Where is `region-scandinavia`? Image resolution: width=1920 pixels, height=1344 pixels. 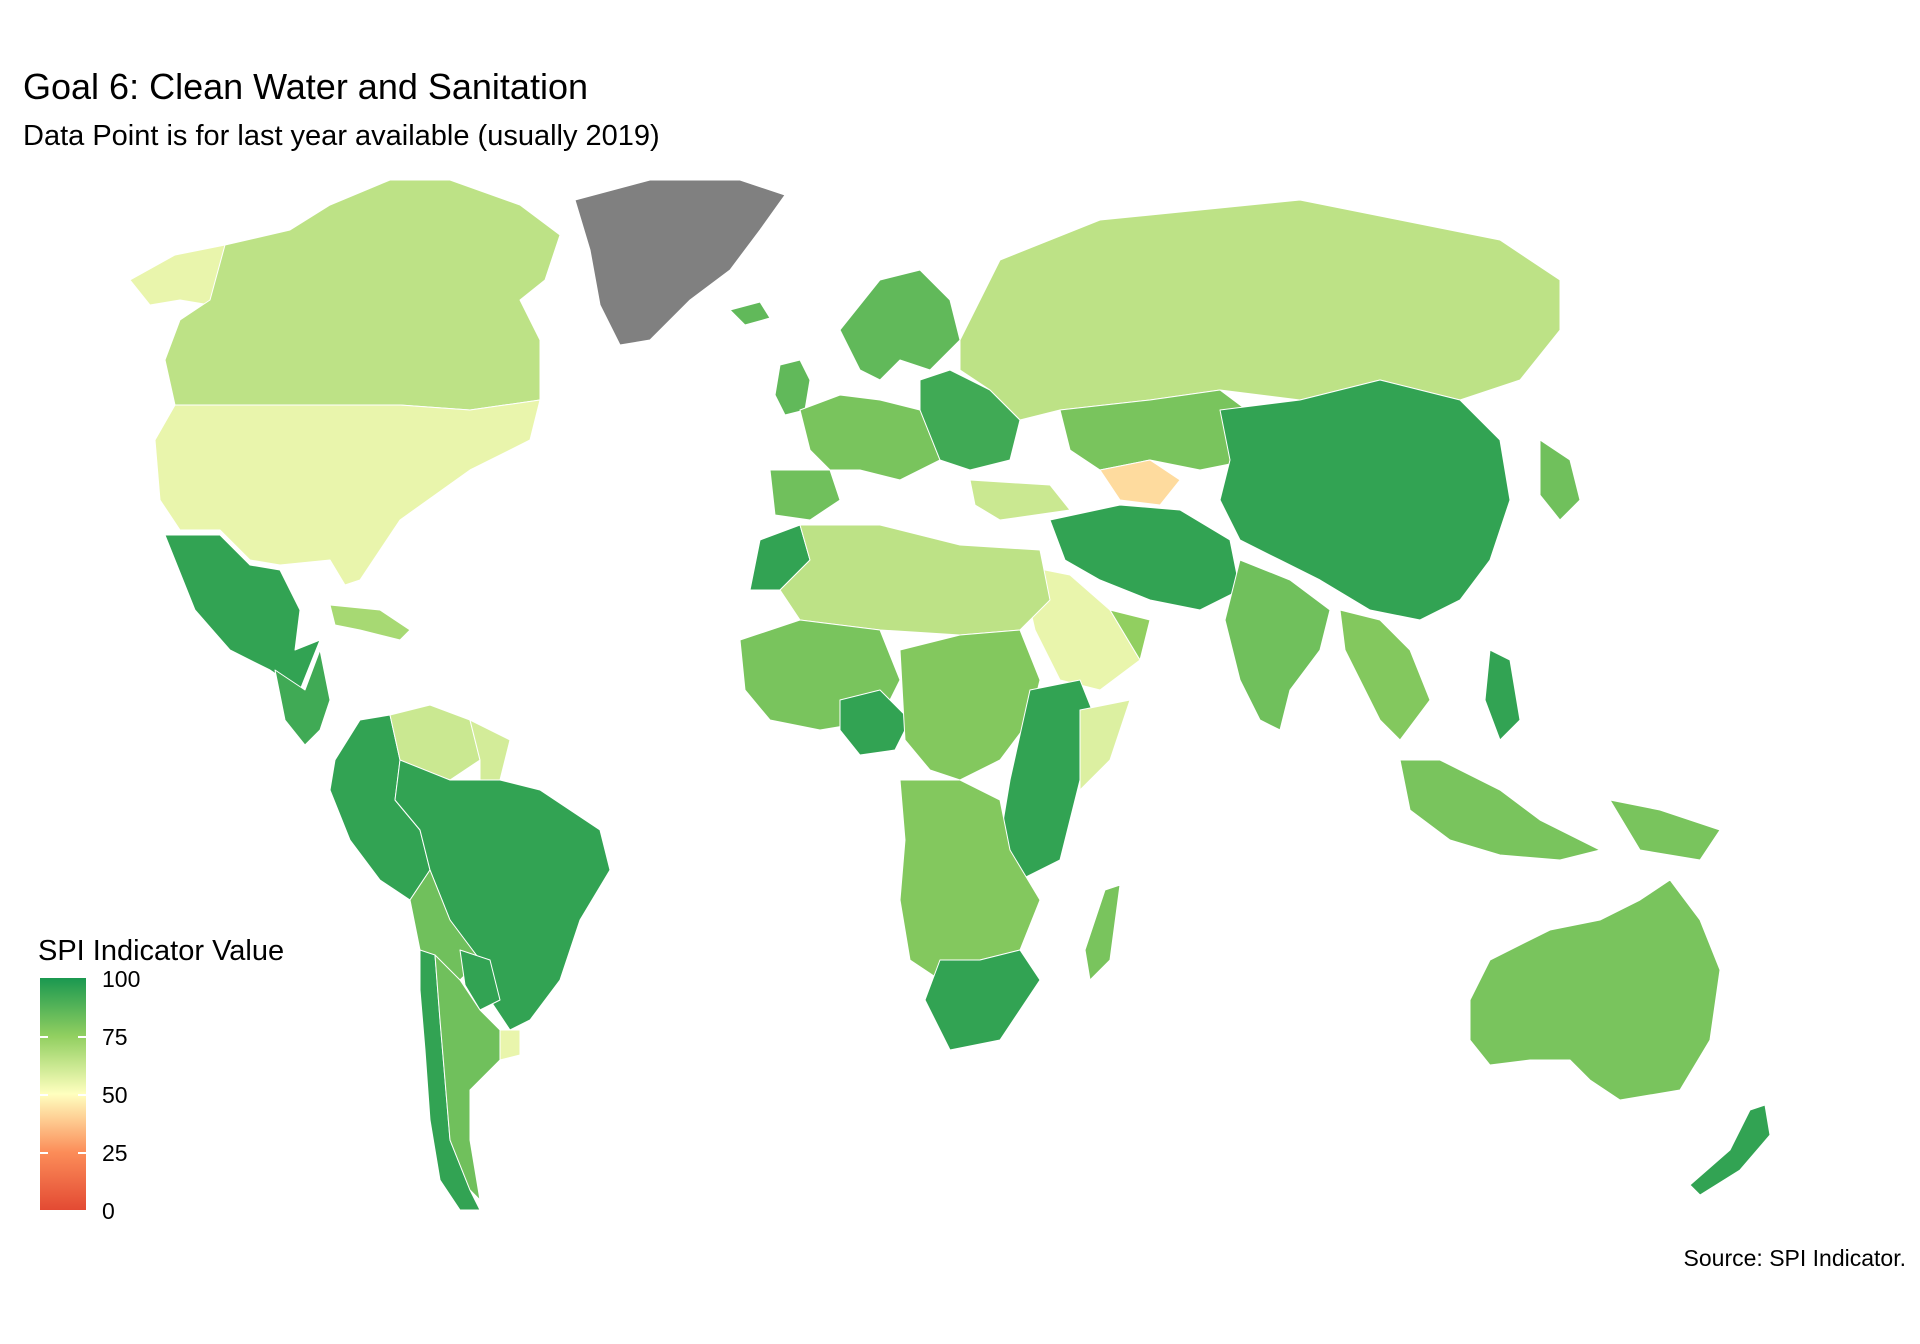 region-scandinavia is located at coordinates (900, 325).